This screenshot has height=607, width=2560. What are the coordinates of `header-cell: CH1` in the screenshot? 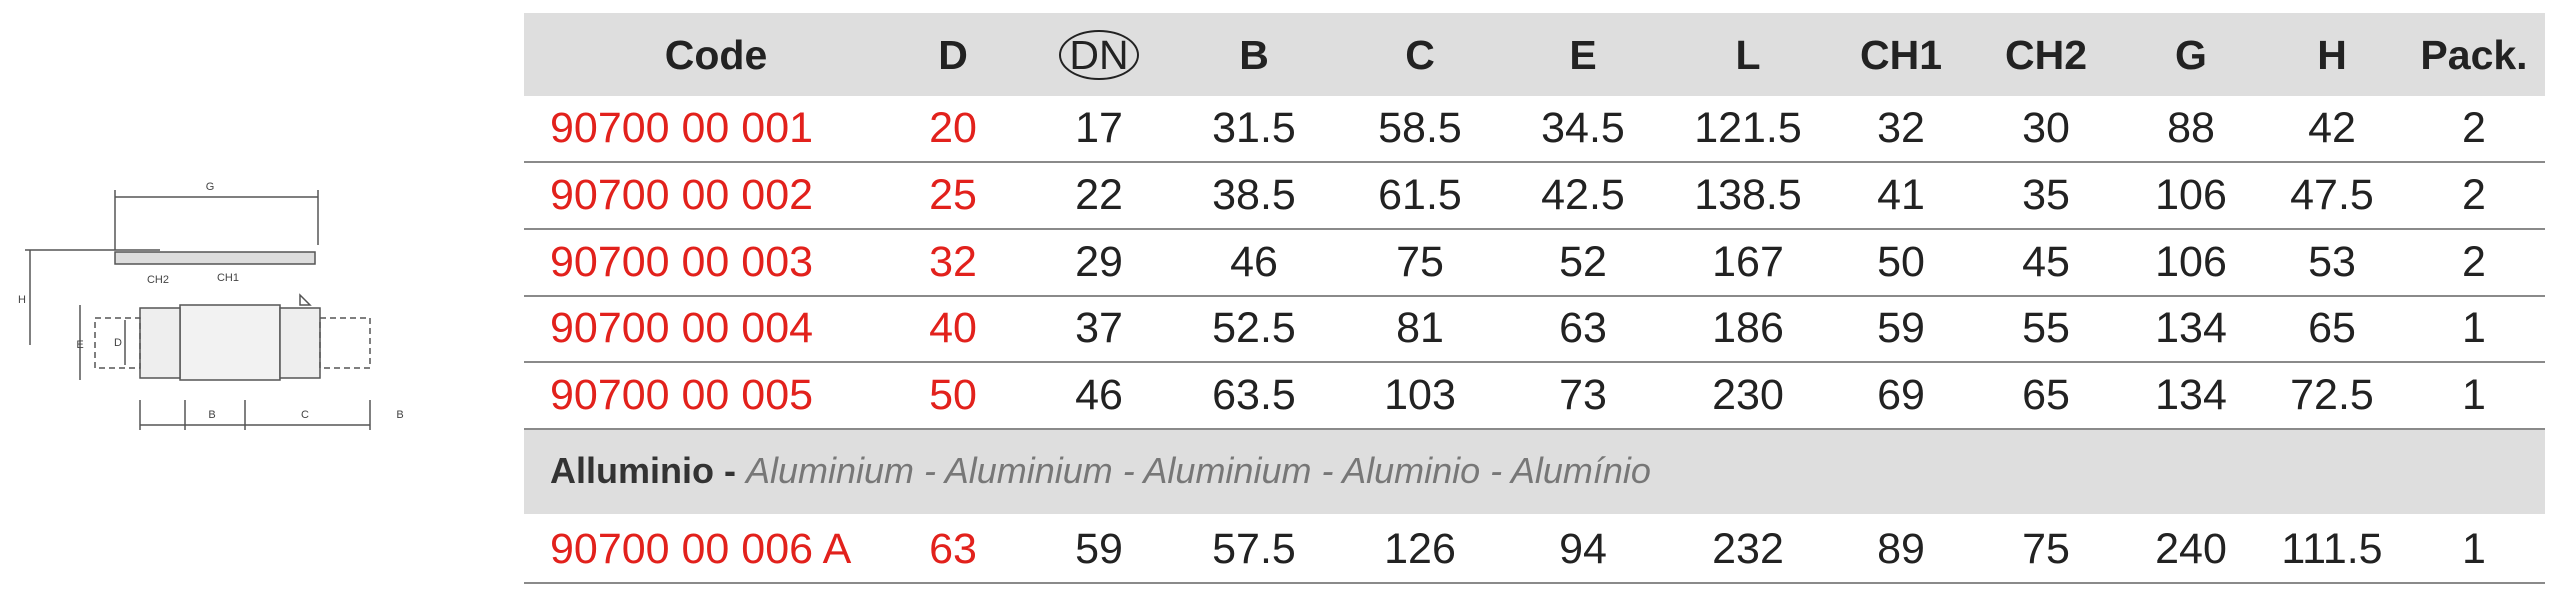 It's located at (1901, 55).